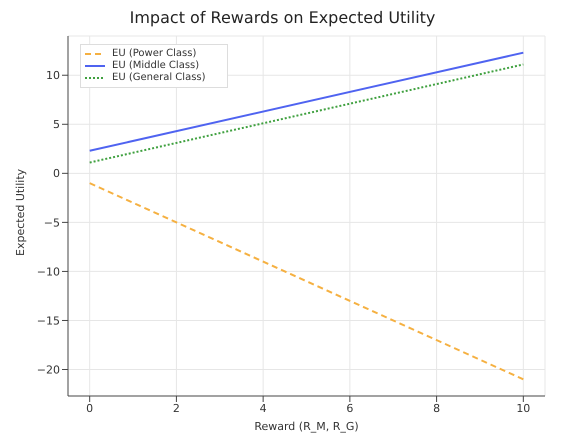 Image resolution: width=565 pixels, height=446 pixels. Describe the element at coordinates (523, 408) in the screenshot. I see `x-tick-label: 10` at that location.